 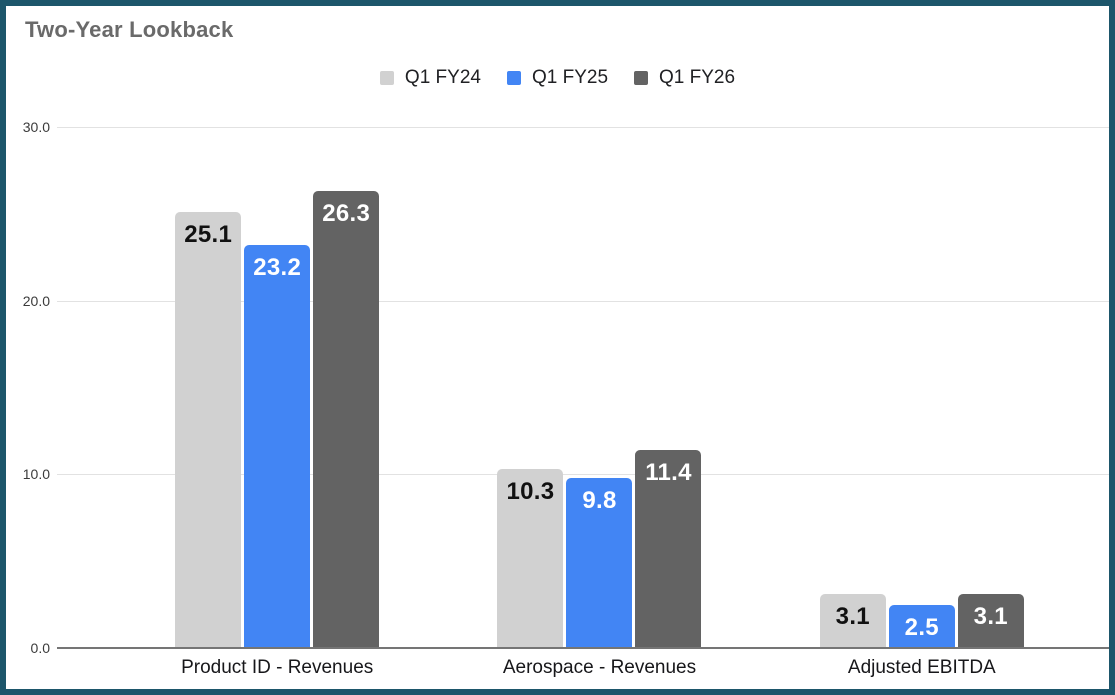 I want to click on category-label-product-id-revenues: Product ID - Revenues, so click(x=277, y=667).